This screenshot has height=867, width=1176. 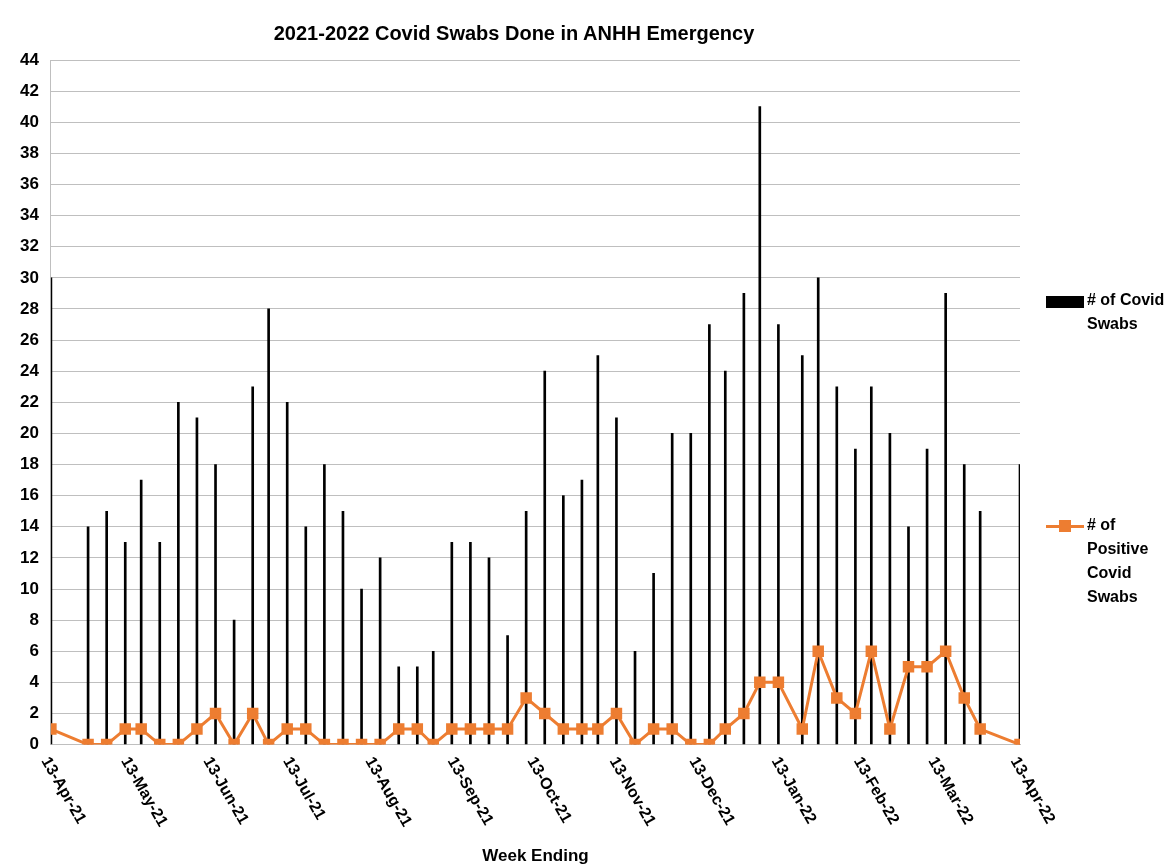 What do you see at coordinates (29, 370) in the screenshot?
I see `y-tick-label: 24` at bounding box center [29, 370].